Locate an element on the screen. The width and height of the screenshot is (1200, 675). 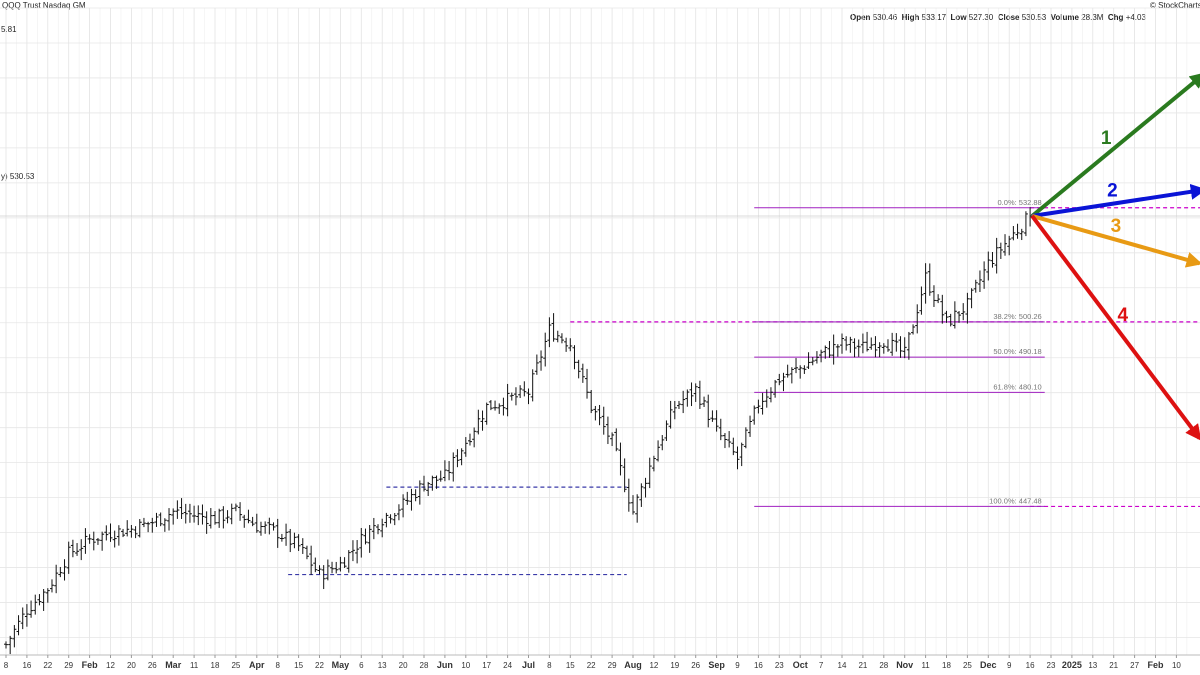
scenario-label-2: 2 is located at coordinates (1112, 191).